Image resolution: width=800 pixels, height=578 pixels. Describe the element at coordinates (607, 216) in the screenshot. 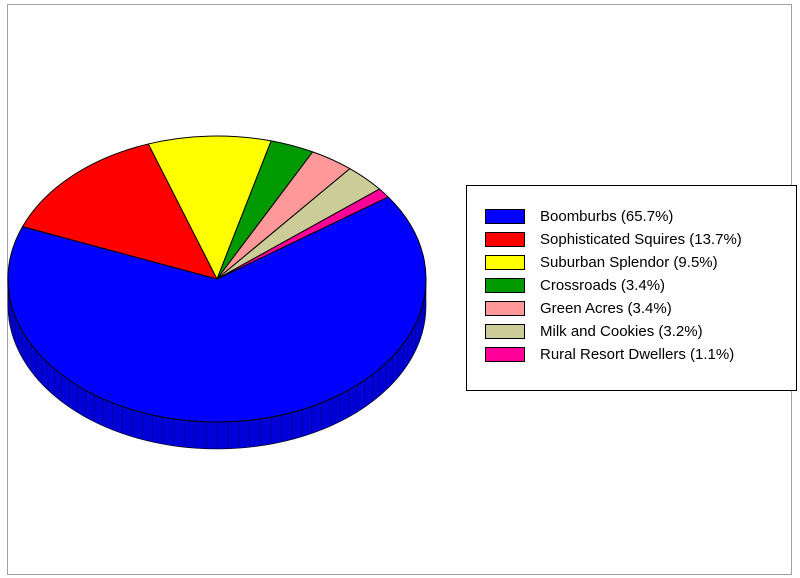

I see `legend-label: Boomburbs (65.7%)` at that location.